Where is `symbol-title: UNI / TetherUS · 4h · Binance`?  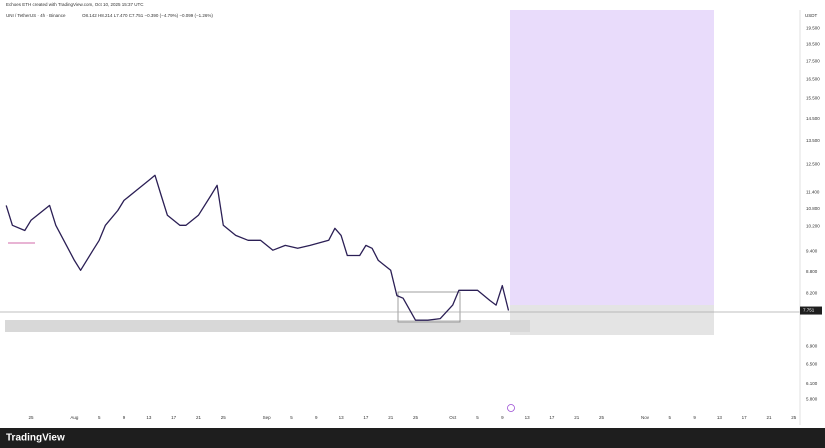 symbol-title: UNI / TetherUS · 4h · Binance is located at coordinates (36, 15).